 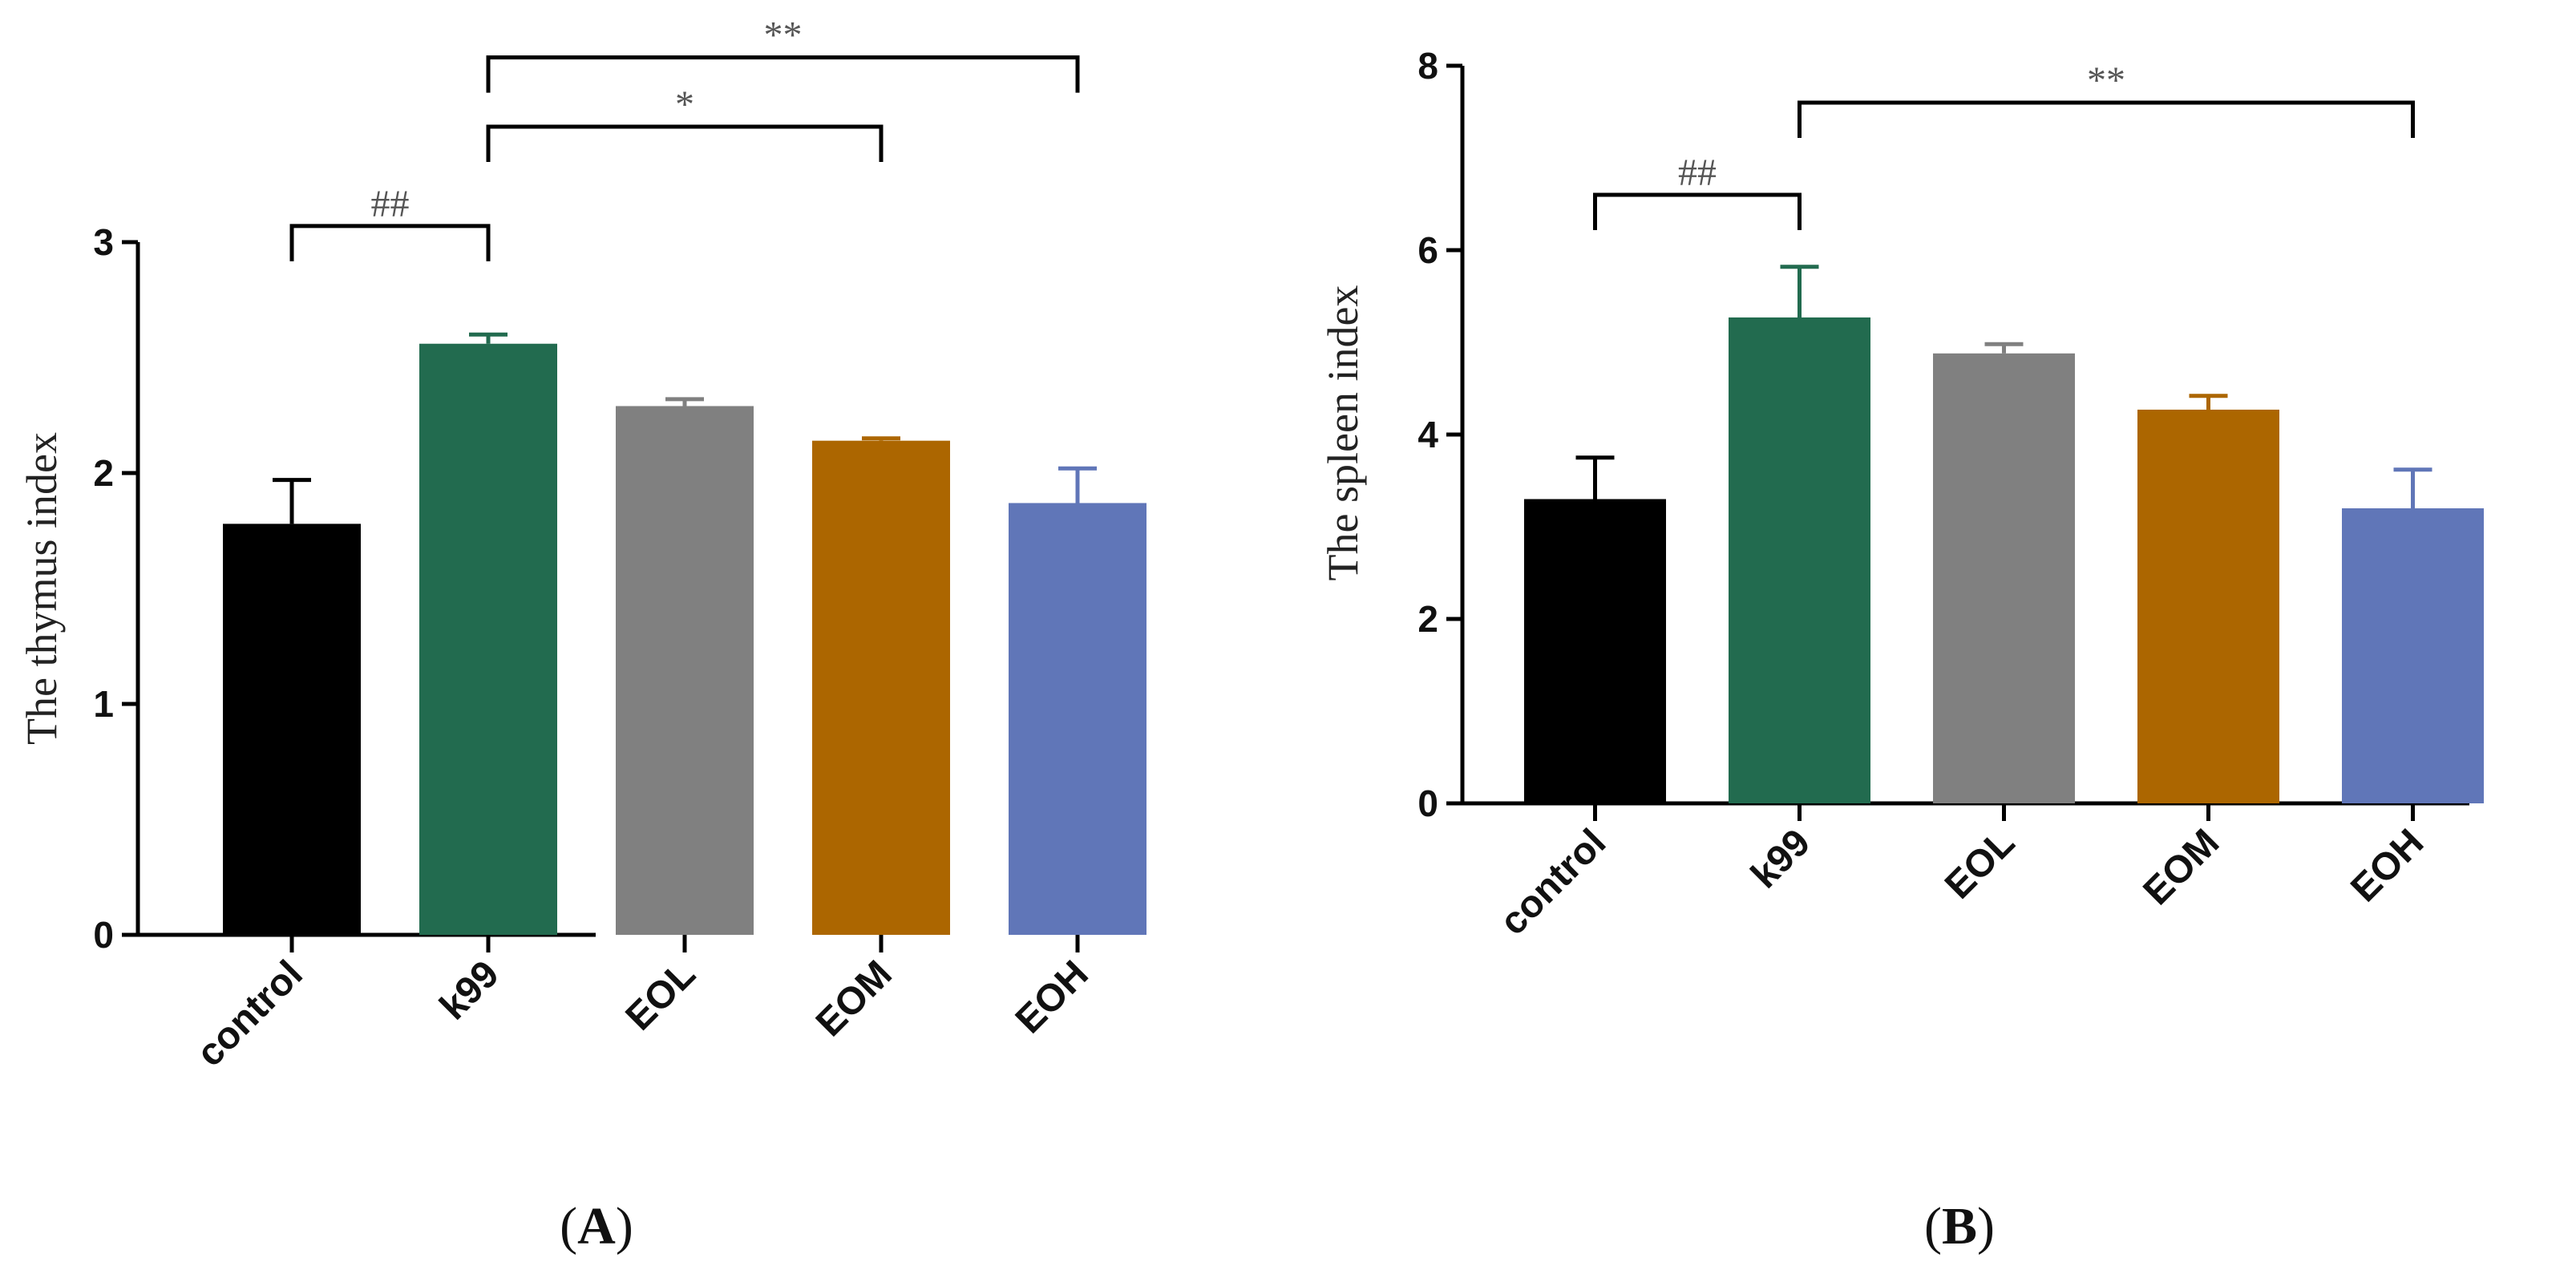 I want to click on panel-label-letter: B, so click(x=1959, y=1226).